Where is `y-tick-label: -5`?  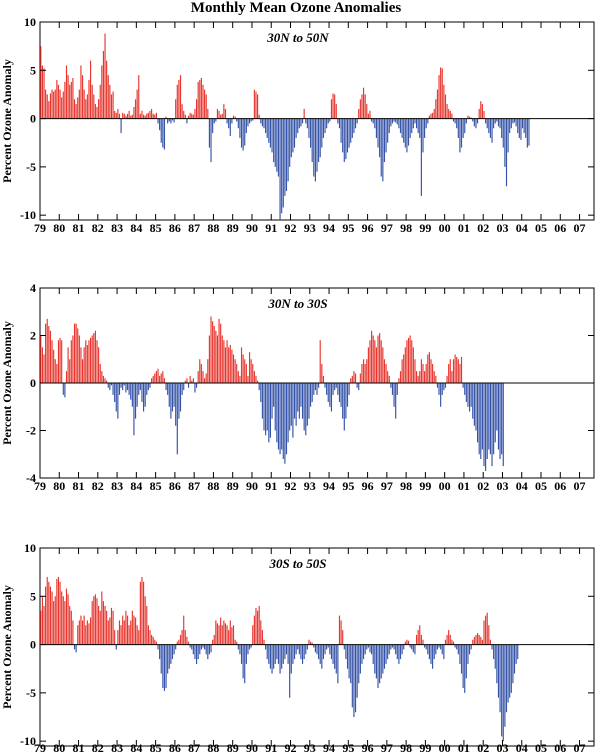 y-tick-label: -5 is located at coordinates (31, 693).